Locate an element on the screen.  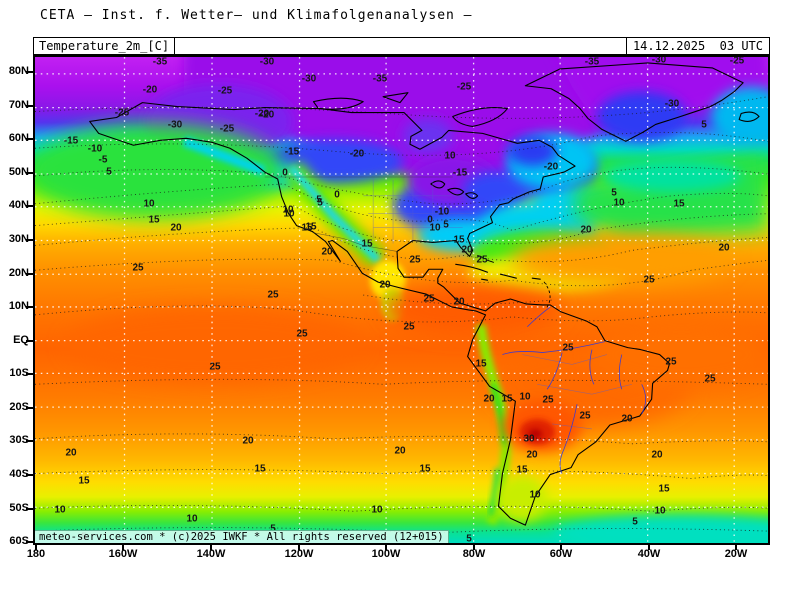
title-bar: Temperature_2m_[C] 14.12.2025 03 UTC is located at coordinates (401, 46).